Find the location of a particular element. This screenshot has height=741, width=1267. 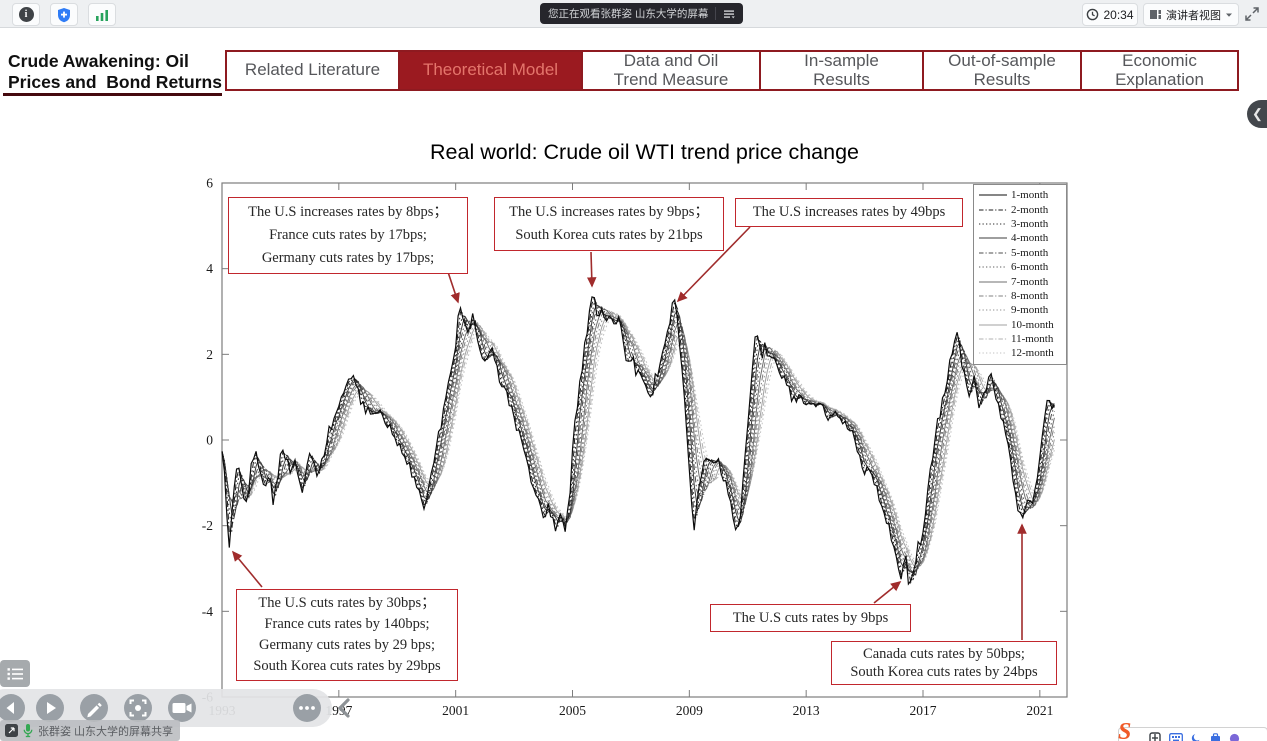

legend-item-5-month: 5-month is located at coordinates (1022, 253).